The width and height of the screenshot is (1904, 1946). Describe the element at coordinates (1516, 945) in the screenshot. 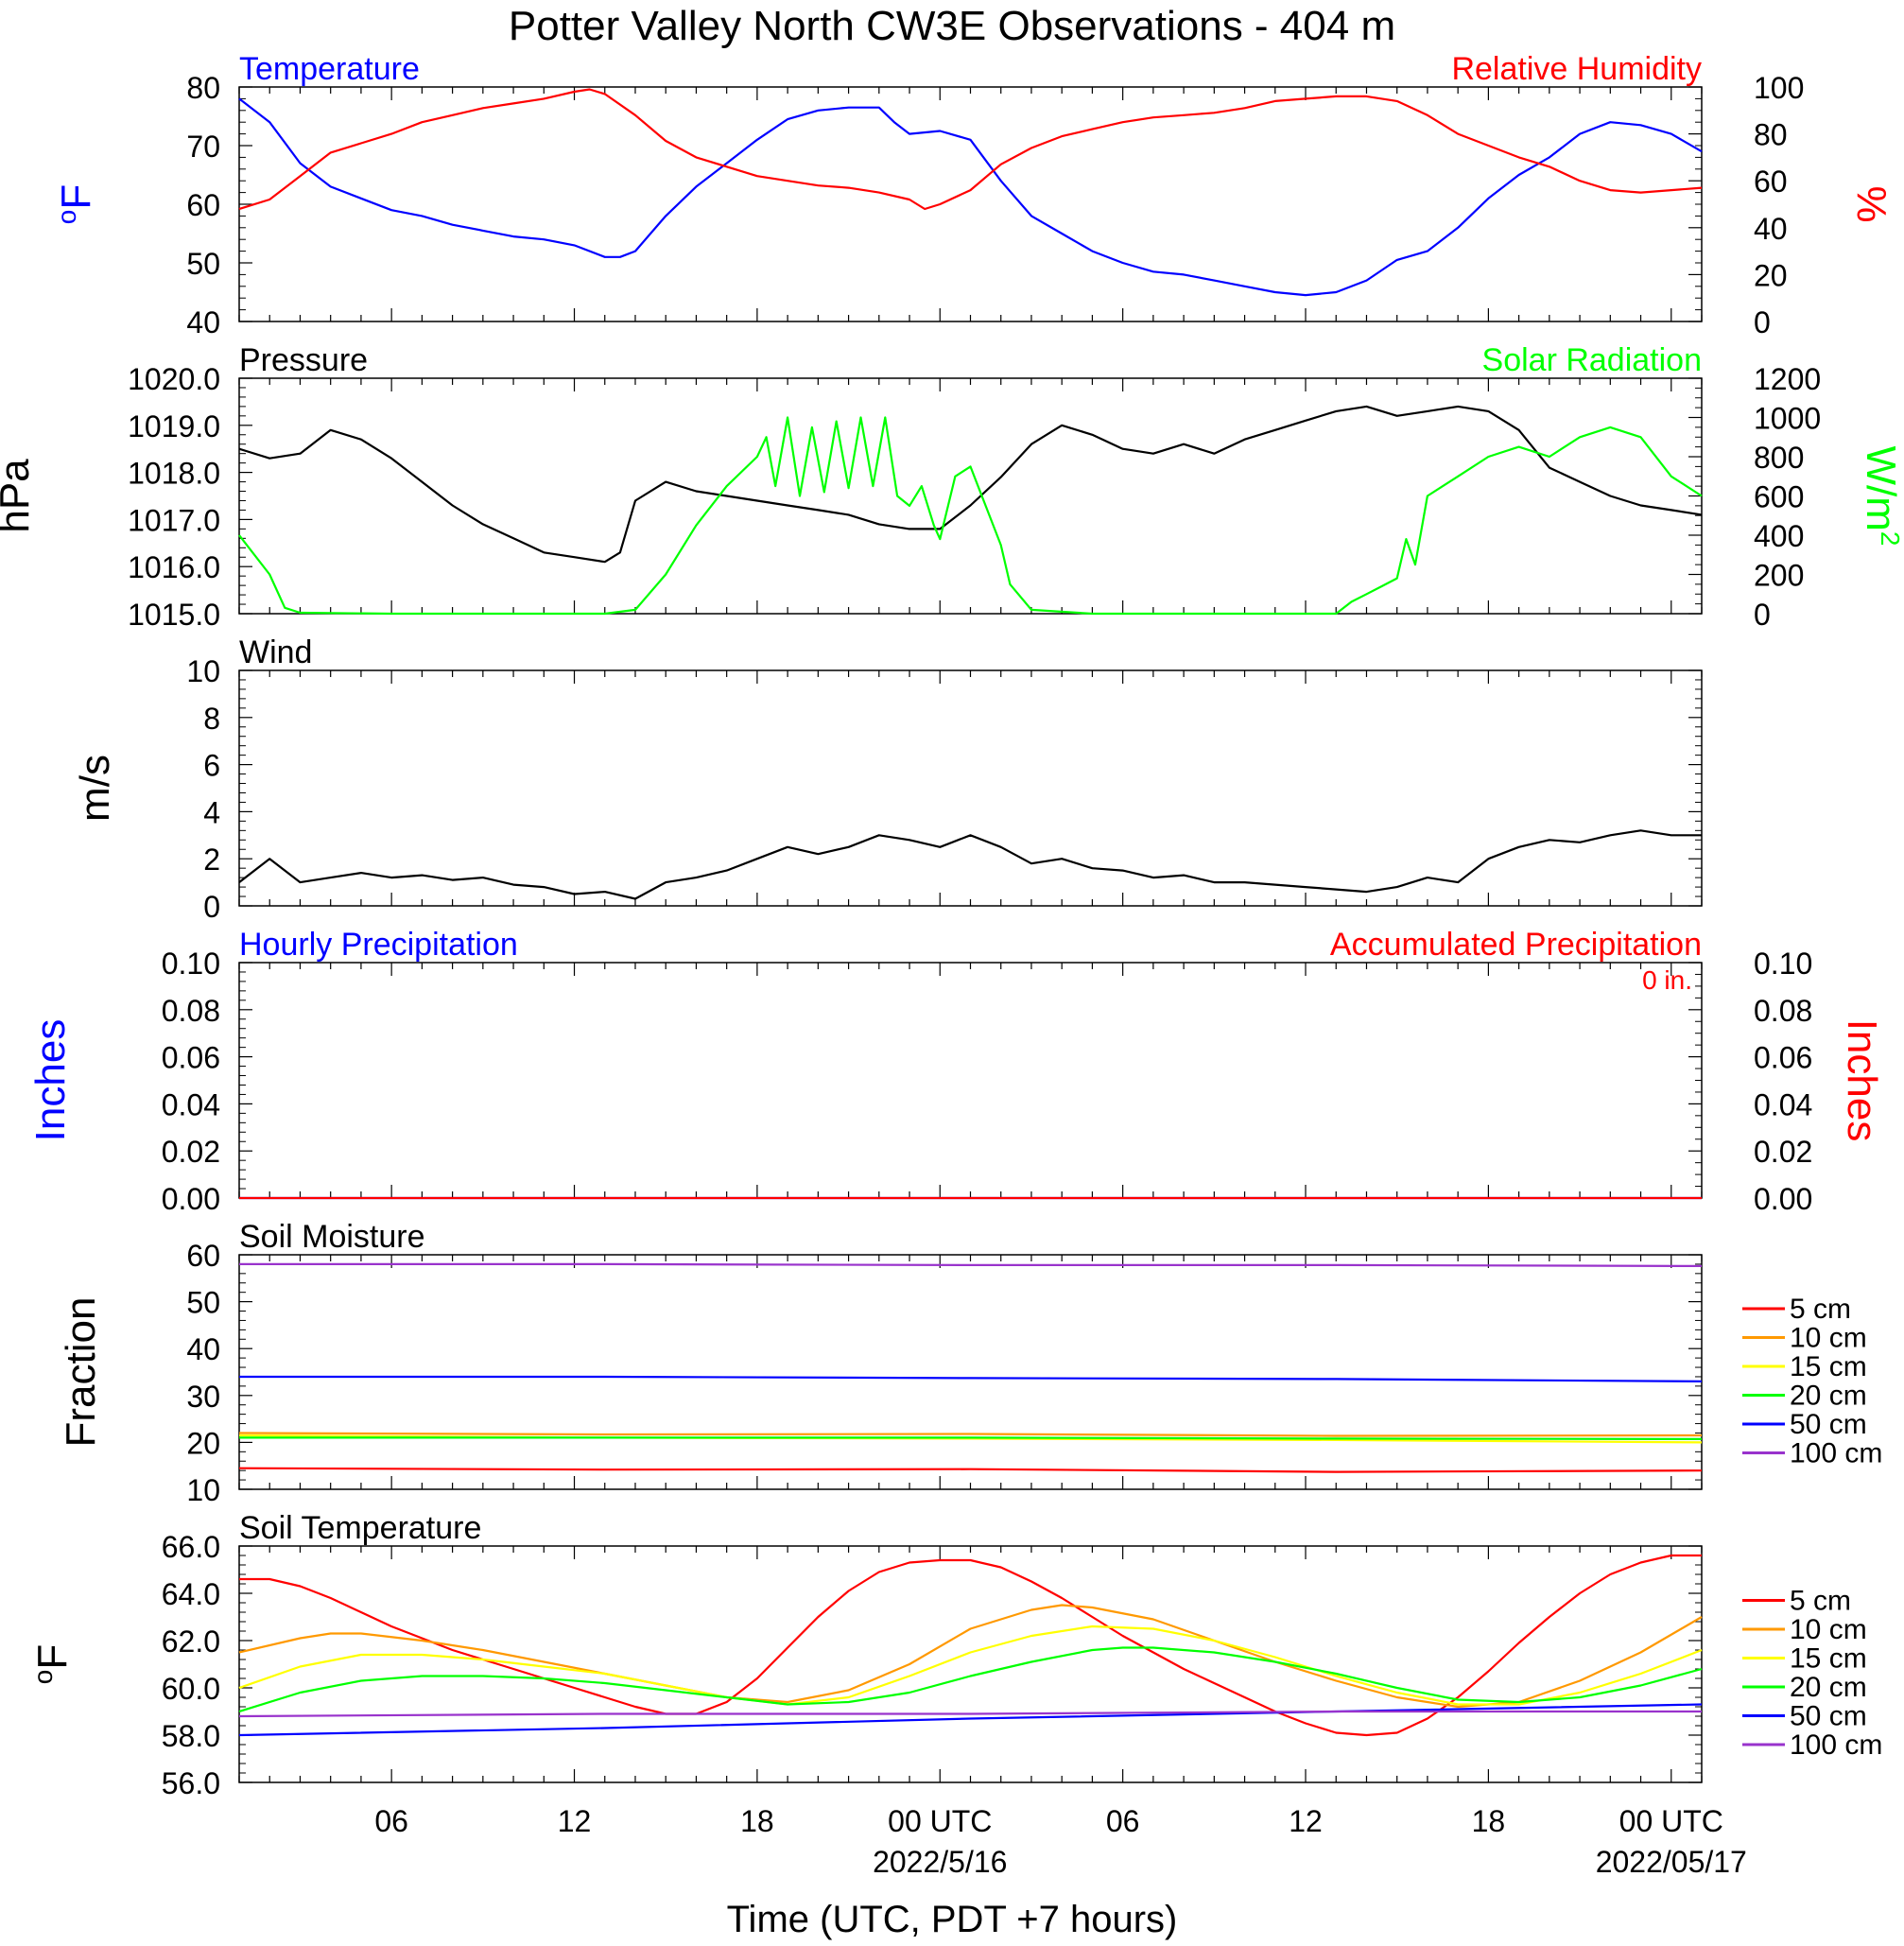

I see `panel-title-right: Accumulated Precipitation` at that location.